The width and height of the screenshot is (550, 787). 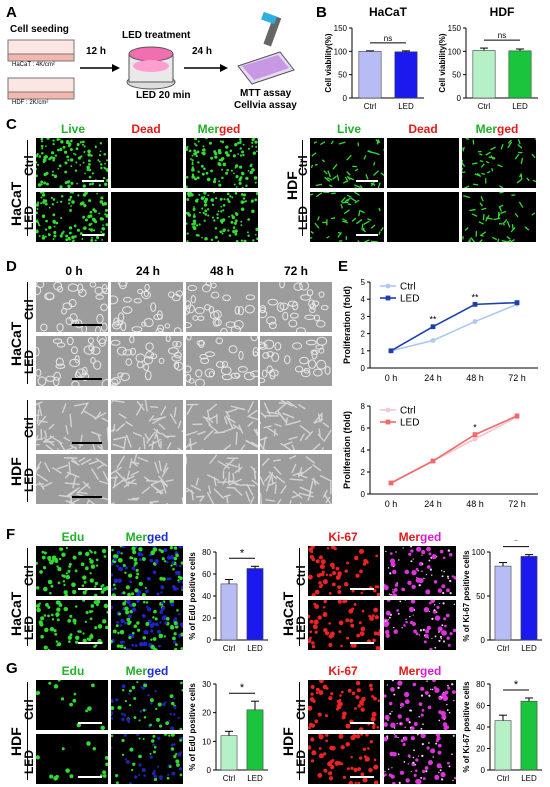 What do you see at coordinates (72, 705) in the screenshot?
I see `image-hdf-ctrl-edu` at bounding box center [72, 705].